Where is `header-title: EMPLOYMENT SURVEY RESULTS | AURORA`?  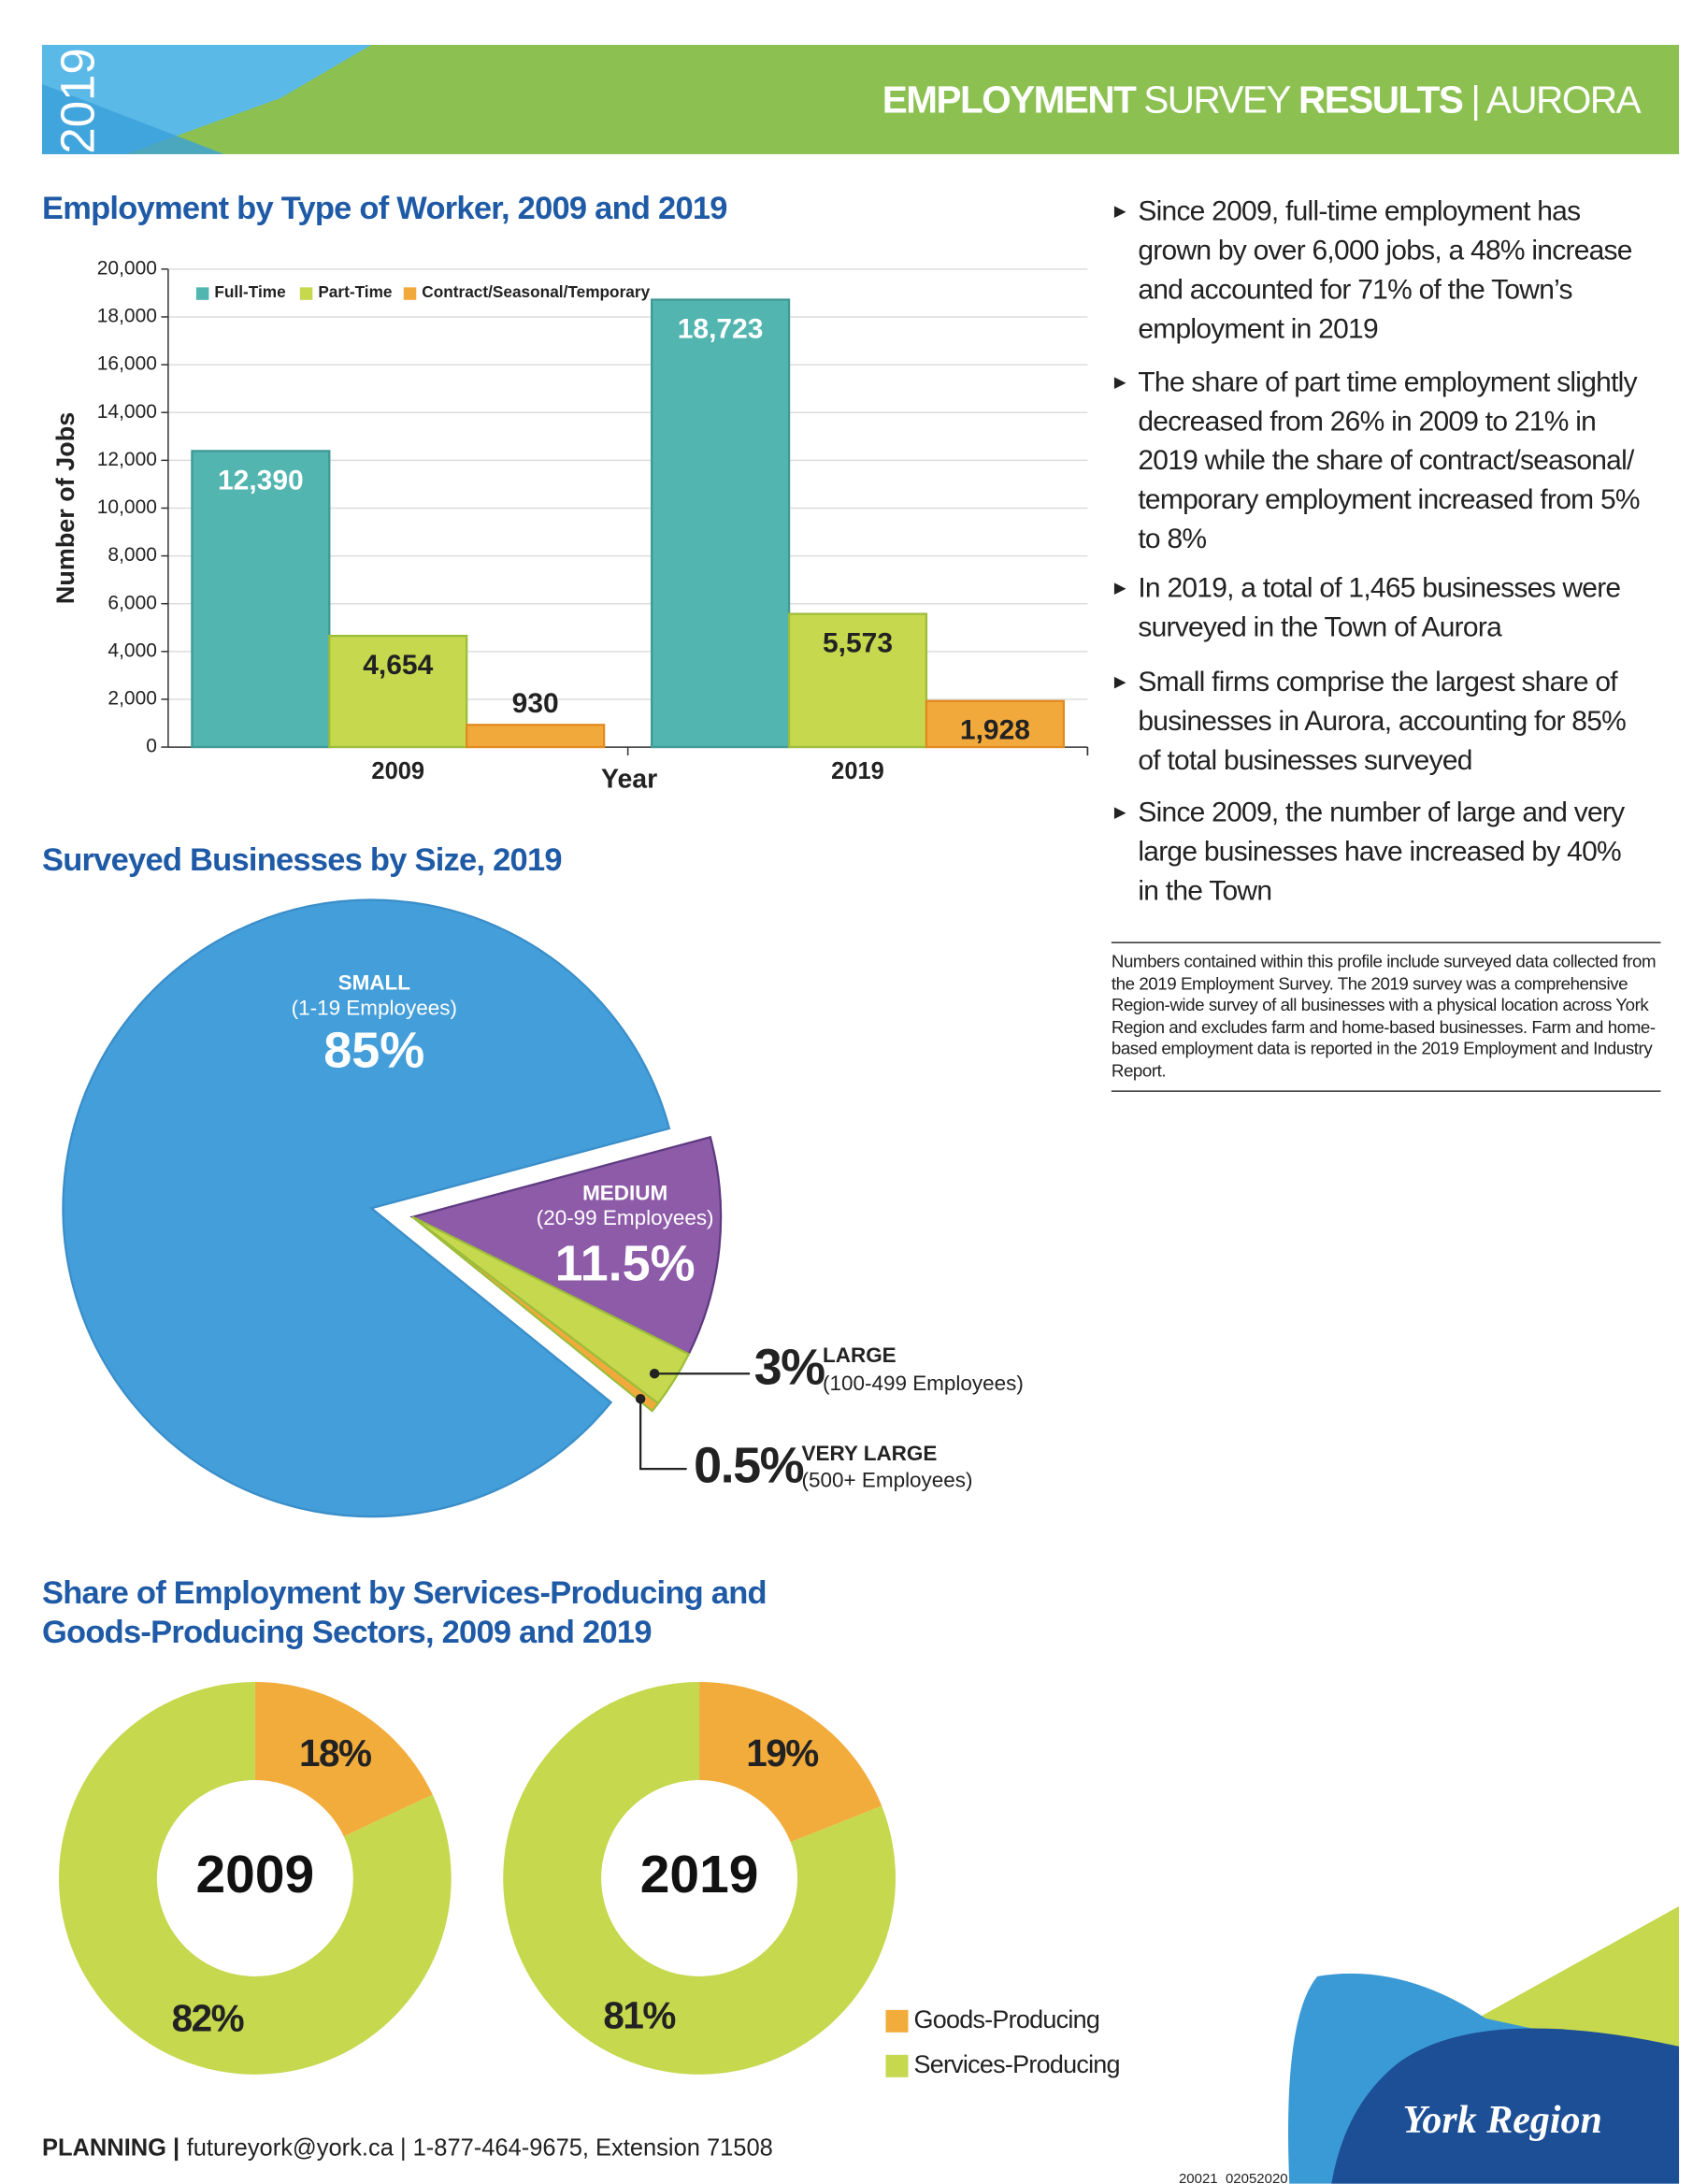 header-title: EMPLOYMENT SURVEY RESULTS | AURORA is located at coordinates (1262, 99).